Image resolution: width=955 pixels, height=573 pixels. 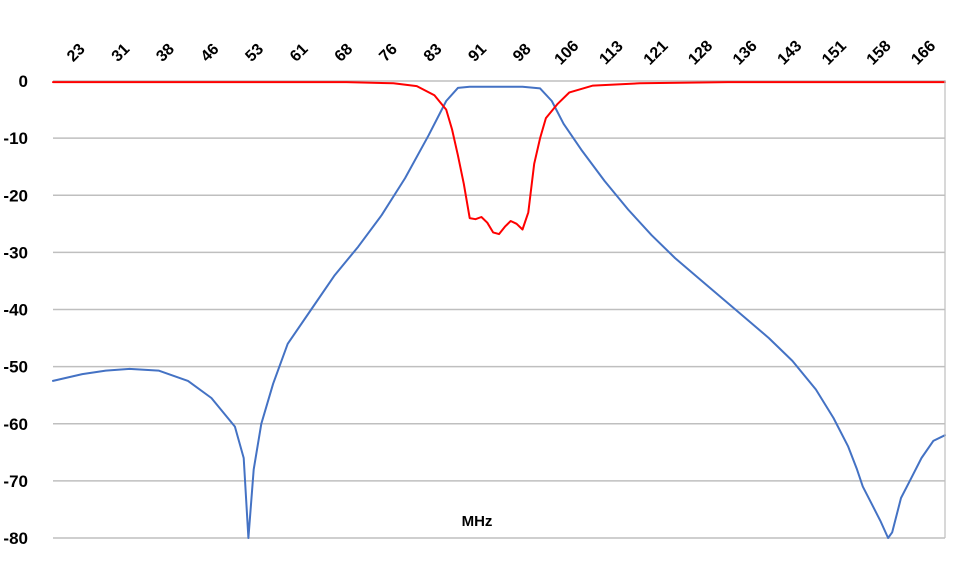 I want to click on x-tick-label: 23, so click(x=76, y=53).